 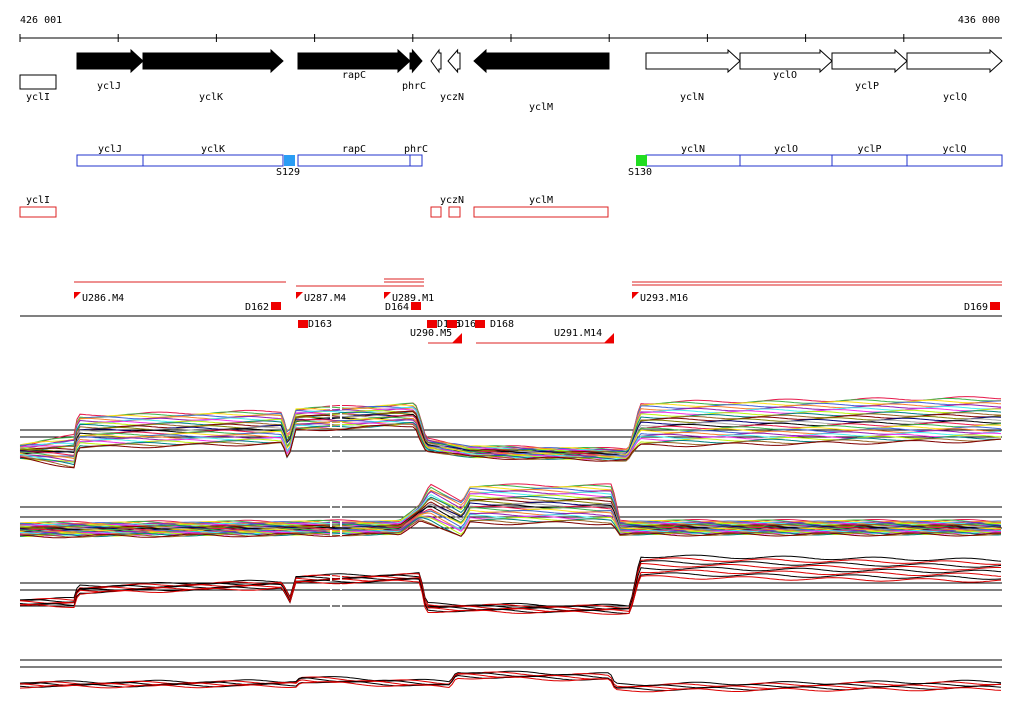 What do you see at coordinates (664, 298) in the screenshot?
I see `segment-label: U293.M16` at bounding box center [664, 298].